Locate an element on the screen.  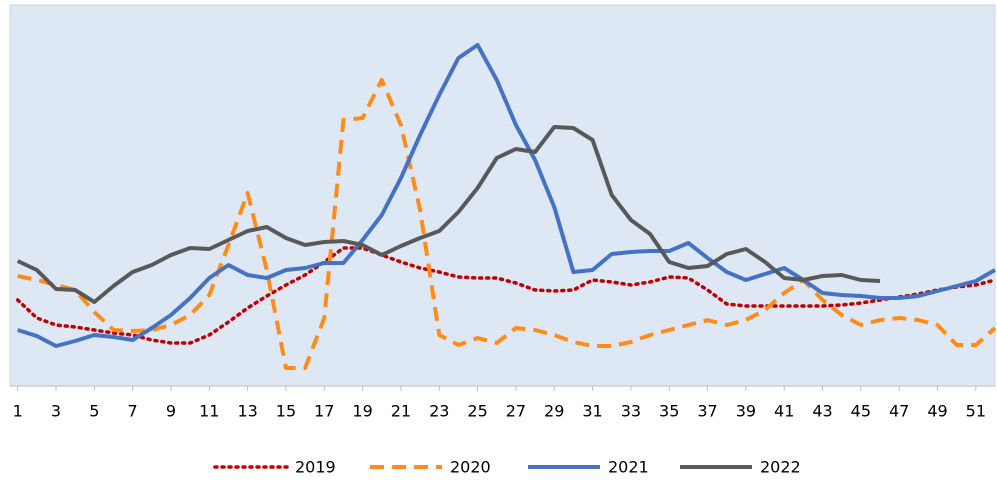
x-tick-label: 35 is located at coordinates (669, 411).